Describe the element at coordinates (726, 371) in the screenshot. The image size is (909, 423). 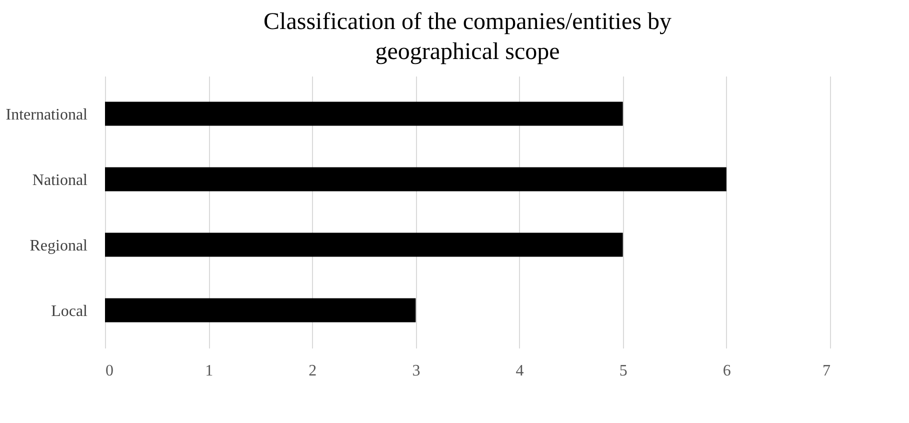
I see `x-tick-label: 6` at that location.